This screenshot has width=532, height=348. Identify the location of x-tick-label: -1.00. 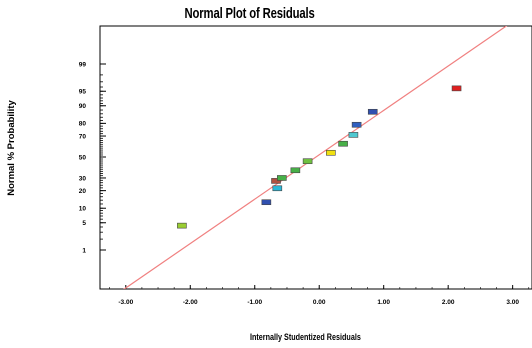
(254, 302).